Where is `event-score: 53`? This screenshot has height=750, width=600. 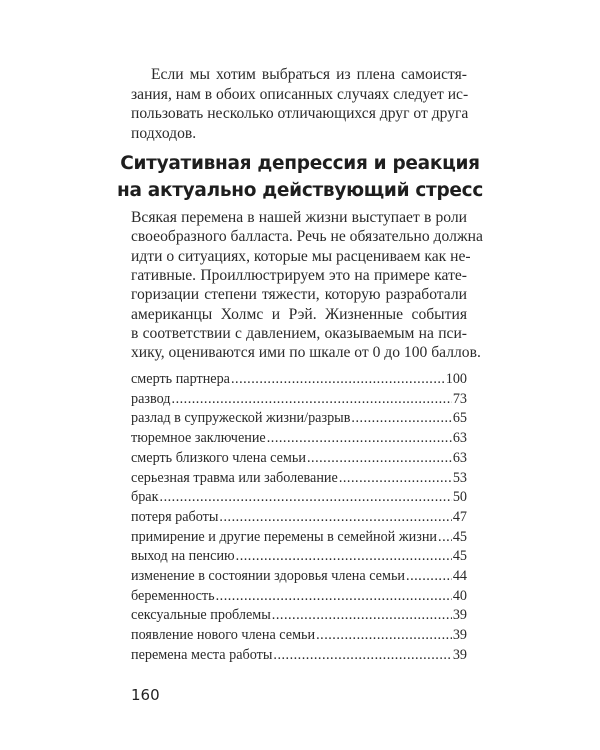 event-score: 53 is located at coordinates (459, 477).